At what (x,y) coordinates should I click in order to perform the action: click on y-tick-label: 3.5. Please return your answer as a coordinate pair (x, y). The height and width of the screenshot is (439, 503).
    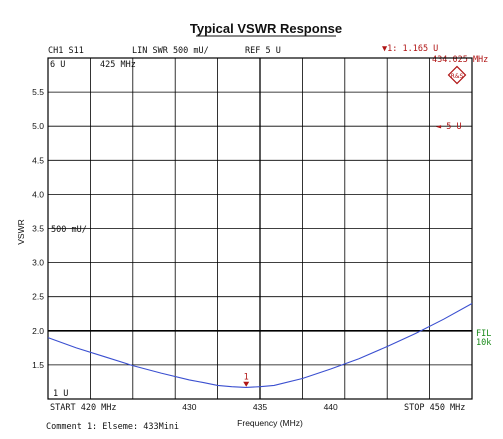
    Looking at the image, I should click on (38, 229).